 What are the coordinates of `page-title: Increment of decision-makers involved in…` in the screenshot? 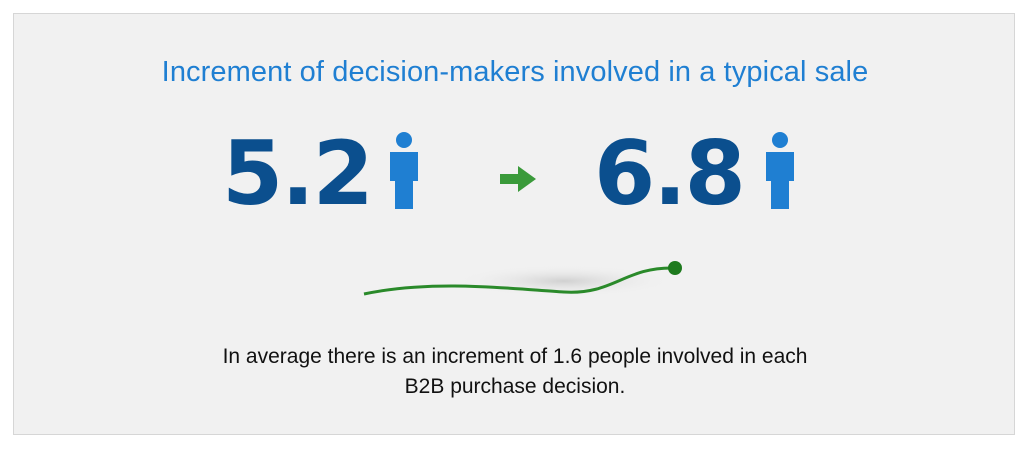 It's located at (515, 72).